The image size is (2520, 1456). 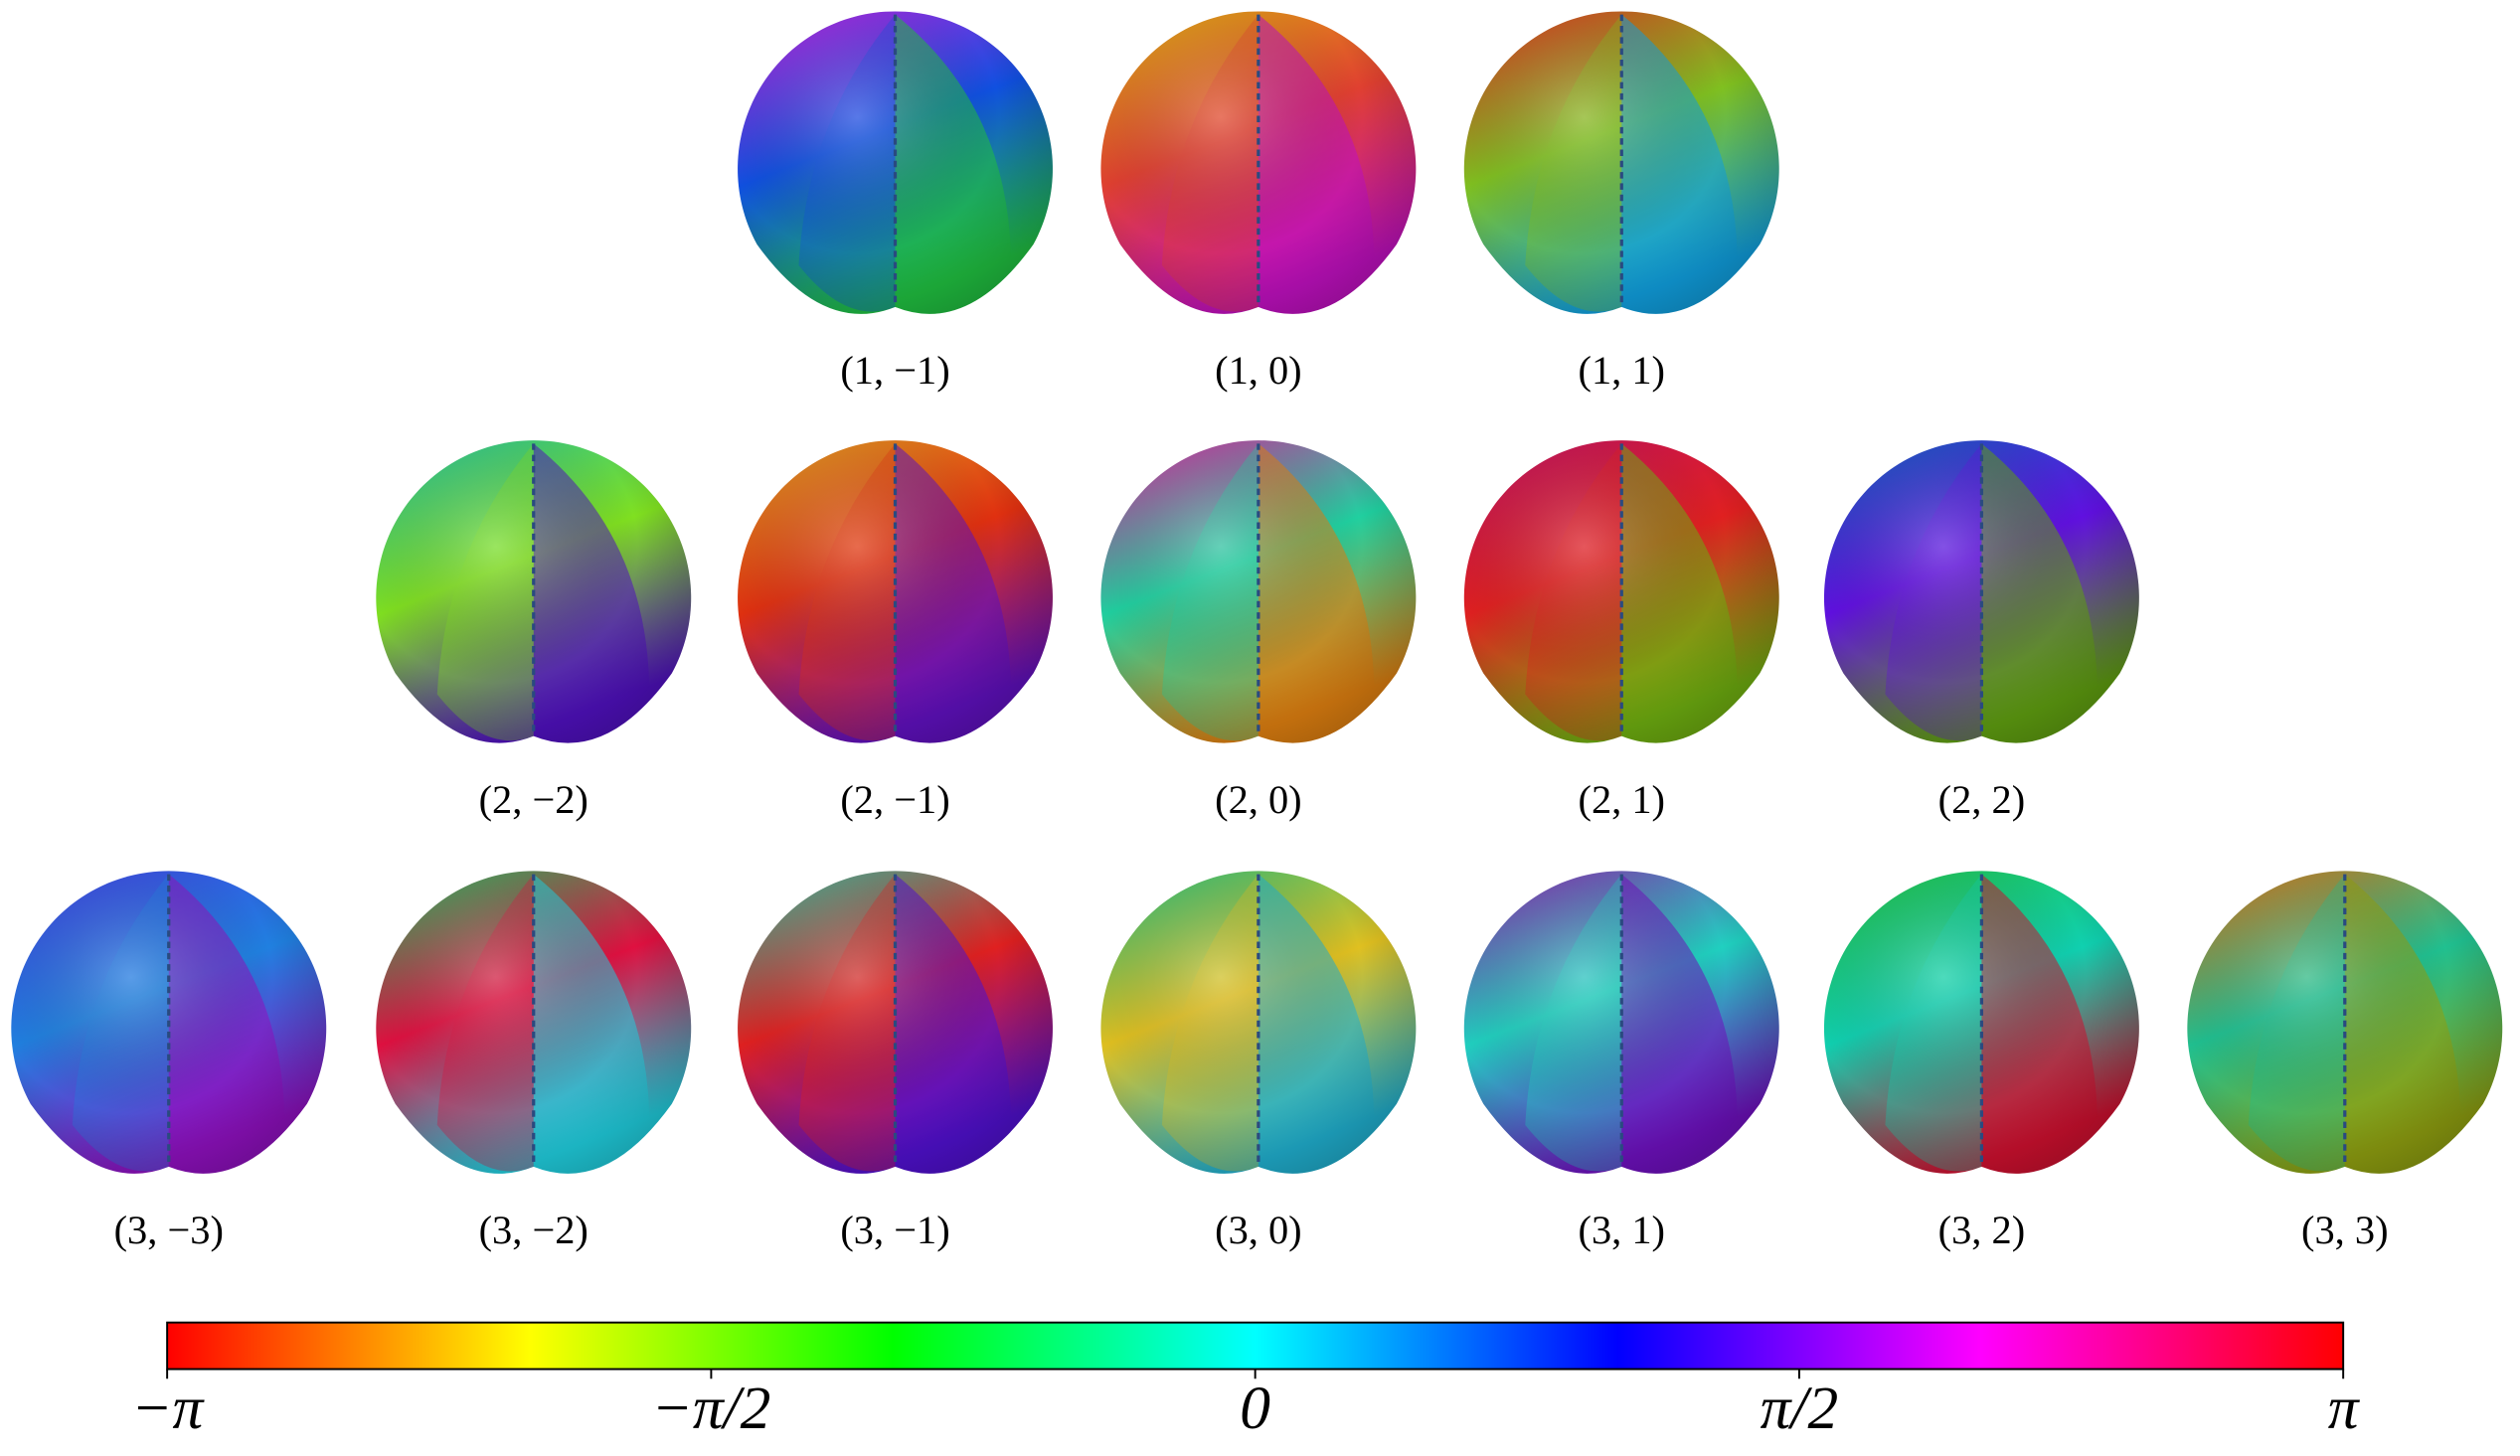 What do you see at coordinates (894, 799) in the screenshot?
I see `panel-label: (2, −1)` at bounding box center [894, 799].